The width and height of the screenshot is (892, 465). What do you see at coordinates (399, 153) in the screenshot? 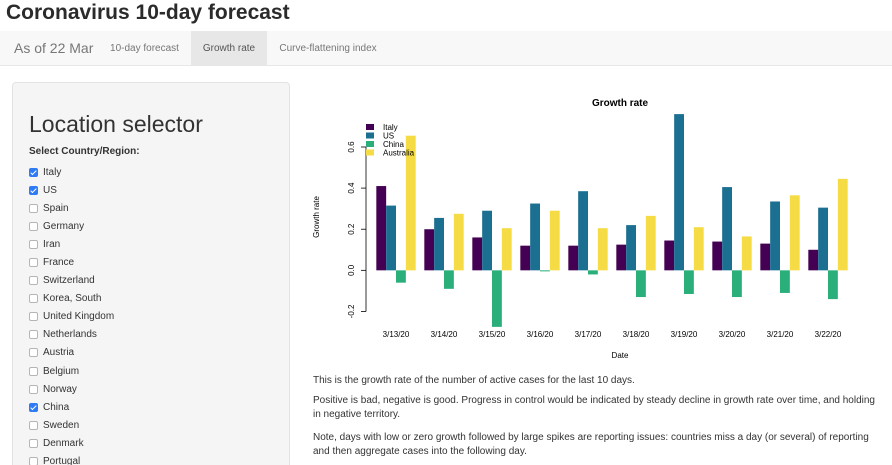
I see `legend-label-australia: Australia` at bounding box center [399, 153].